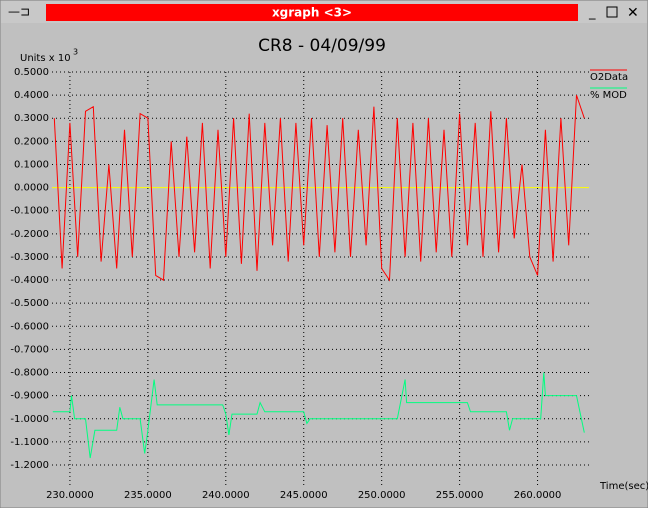 The image size is (648, 508). What do you see at coordinates (45, 58) in the screenshot?
I see `y-axis-label: Units x 10` at bounding box center [45, 58].